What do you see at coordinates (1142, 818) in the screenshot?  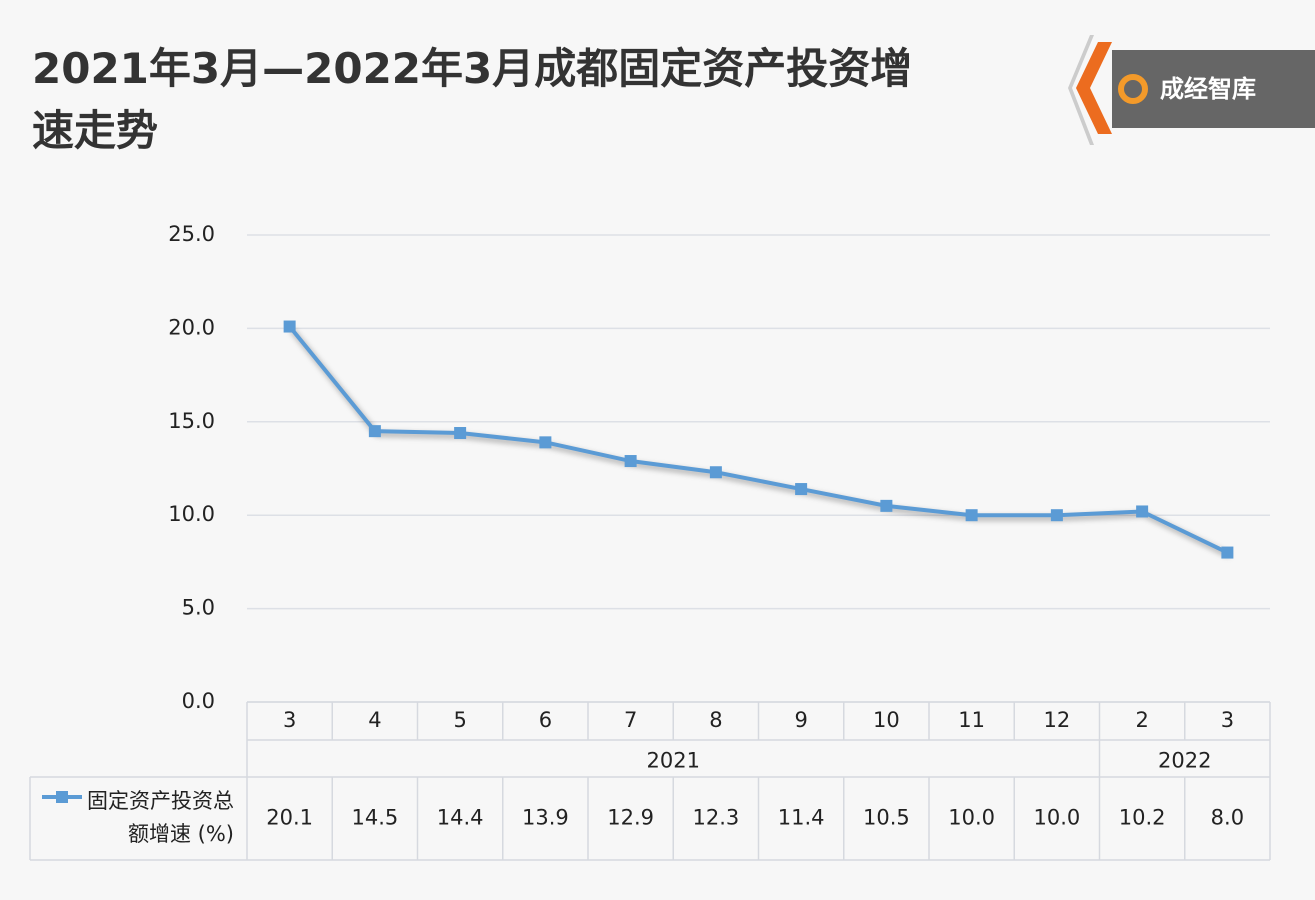 I see `data-table-value: 10.2` at bounding box center [1142, 818].